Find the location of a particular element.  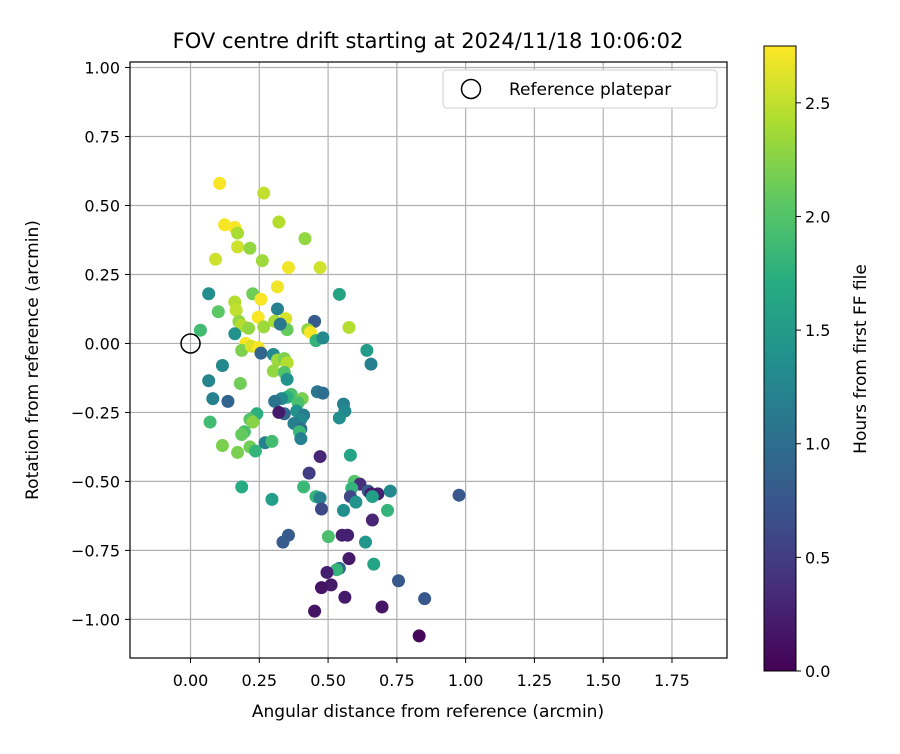

colorbar-tick-label: 1.0 is located at coordinates (817, 444).